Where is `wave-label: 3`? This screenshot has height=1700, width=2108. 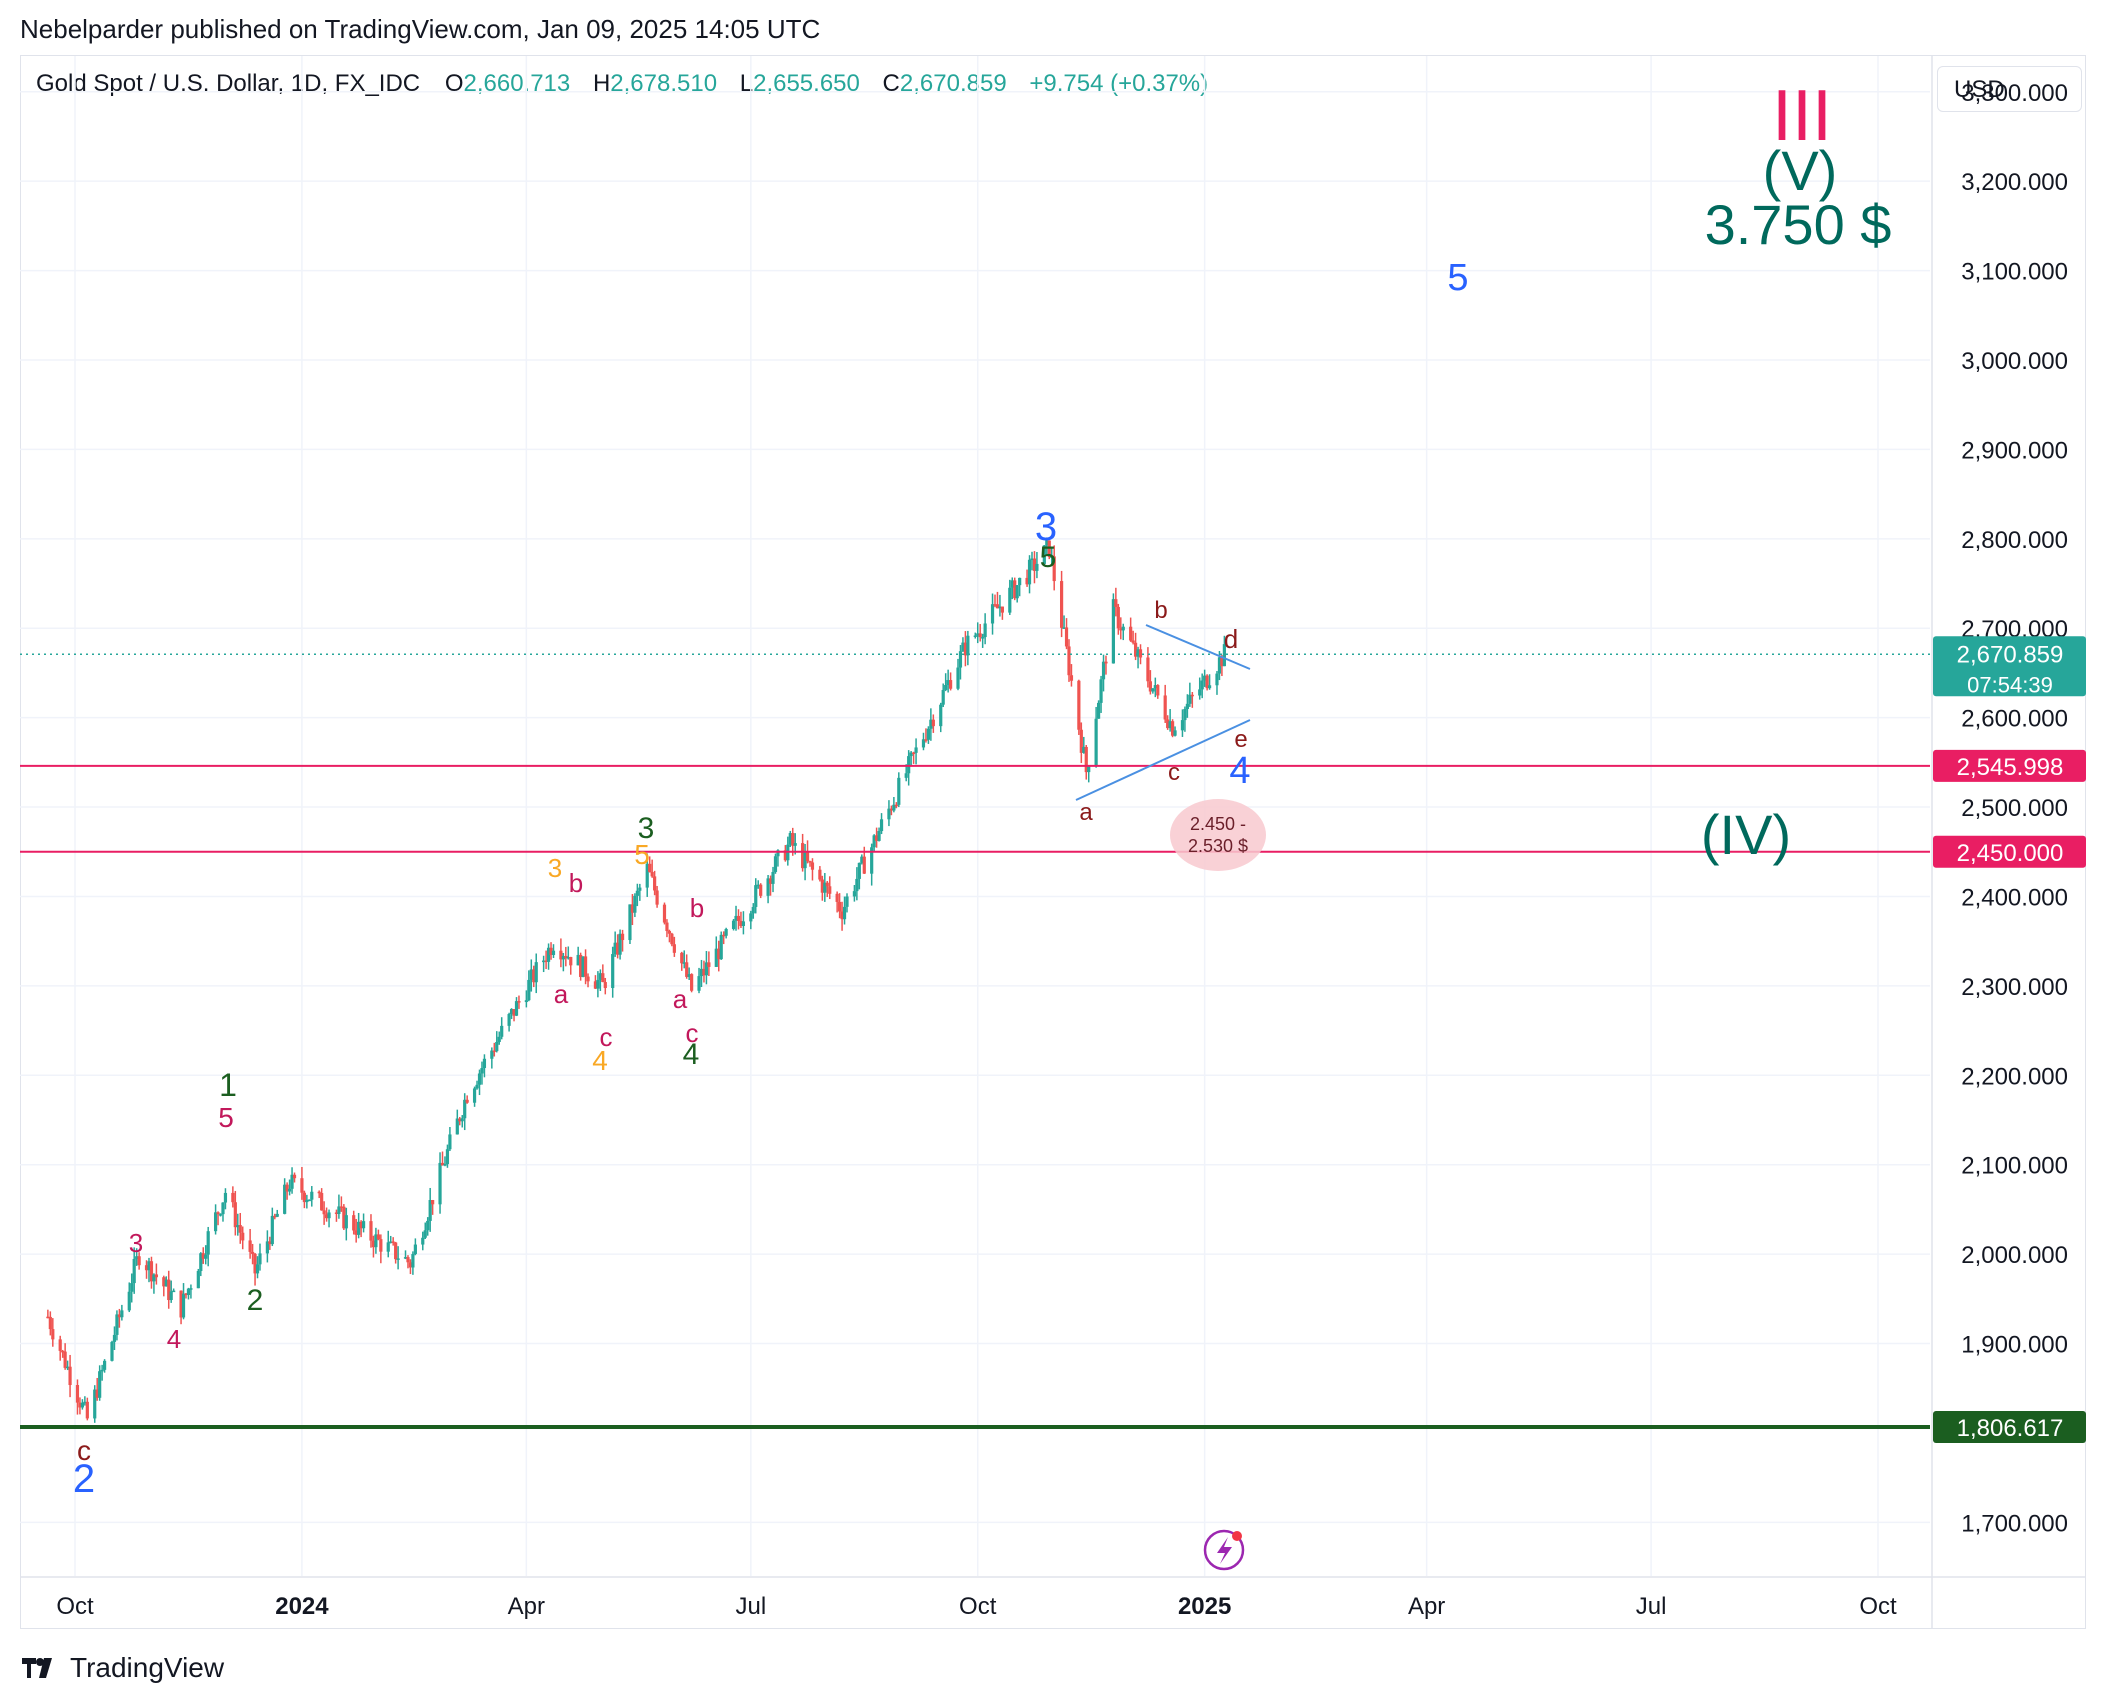
wave-label: 3 is located at coordinates (555, 868).